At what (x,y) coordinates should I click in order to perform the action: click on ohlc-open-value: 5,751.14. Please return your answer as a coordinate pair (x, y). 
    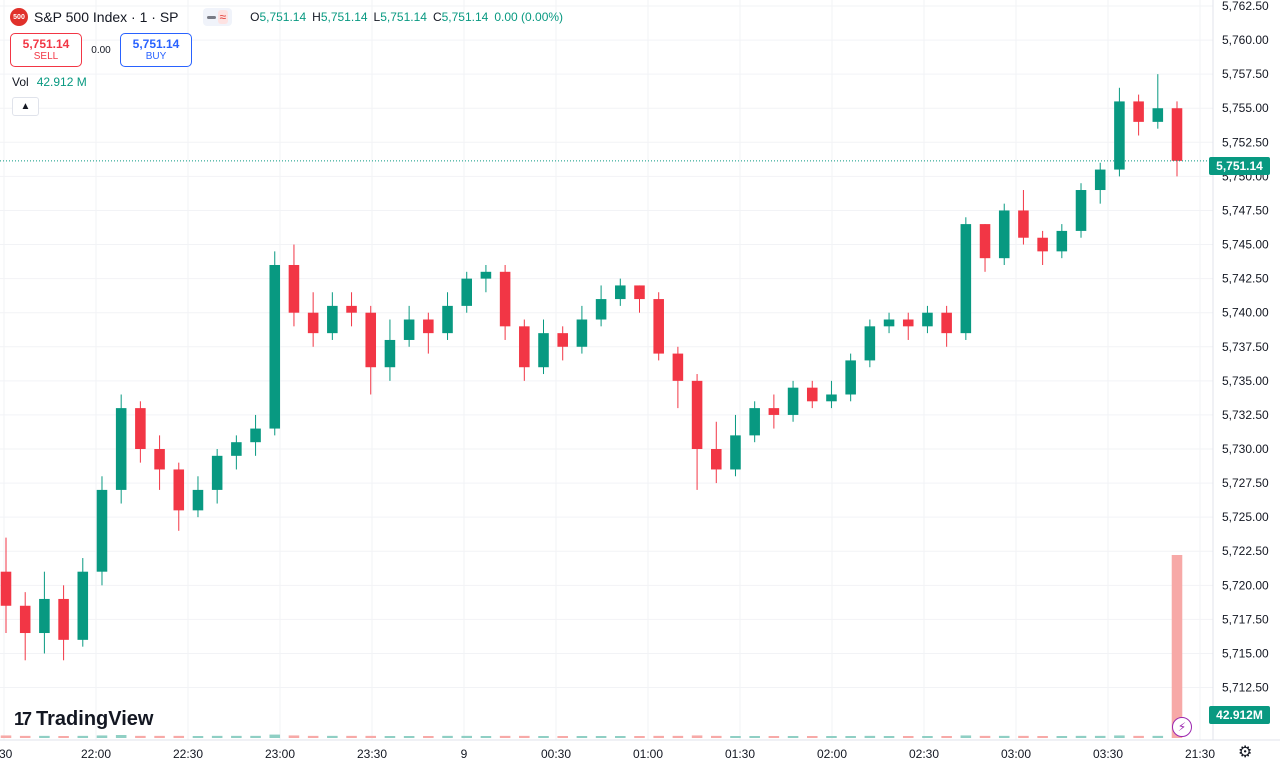
    Looking at the image, I should click on (283, 17).